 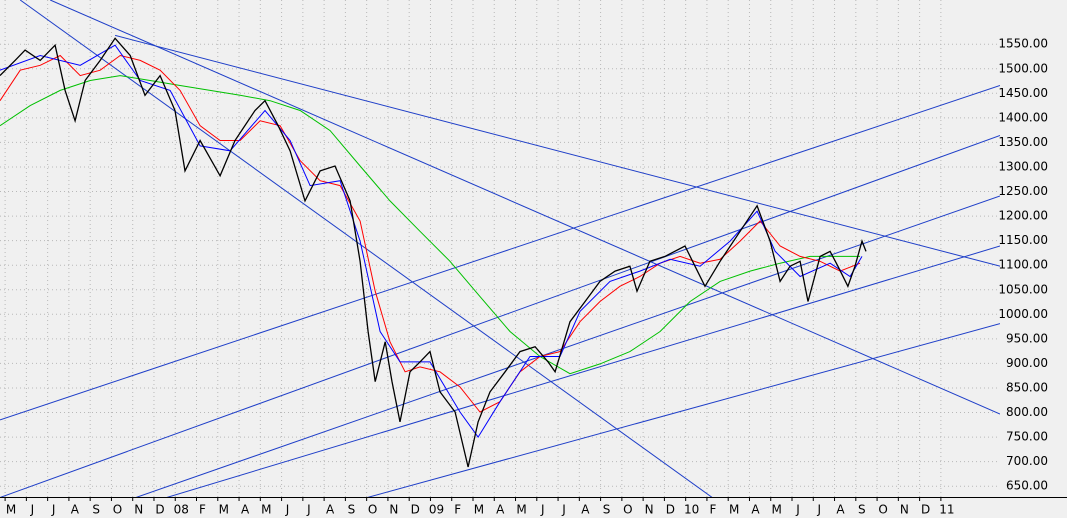 What do you see at coordinates (1027, 437) in the screenshot?
I see `y-tick-label: 750.00` at bounding box center [1027, 437].